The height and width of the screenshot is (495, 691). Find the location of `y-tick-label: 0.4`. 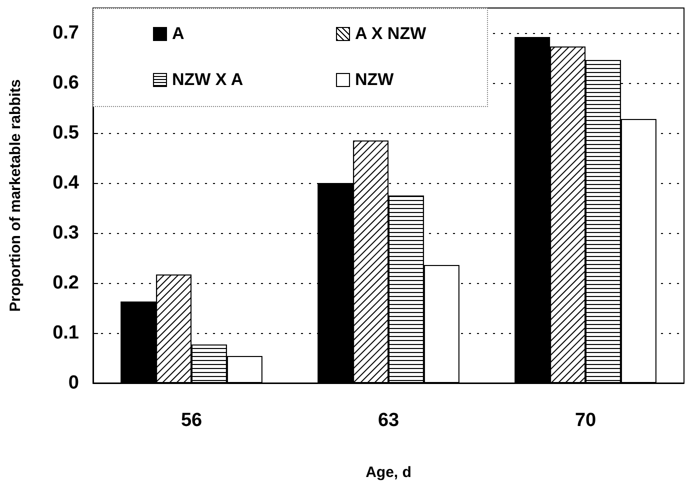

y-tick-label: 0.4 is located at coordinates (66, 183).